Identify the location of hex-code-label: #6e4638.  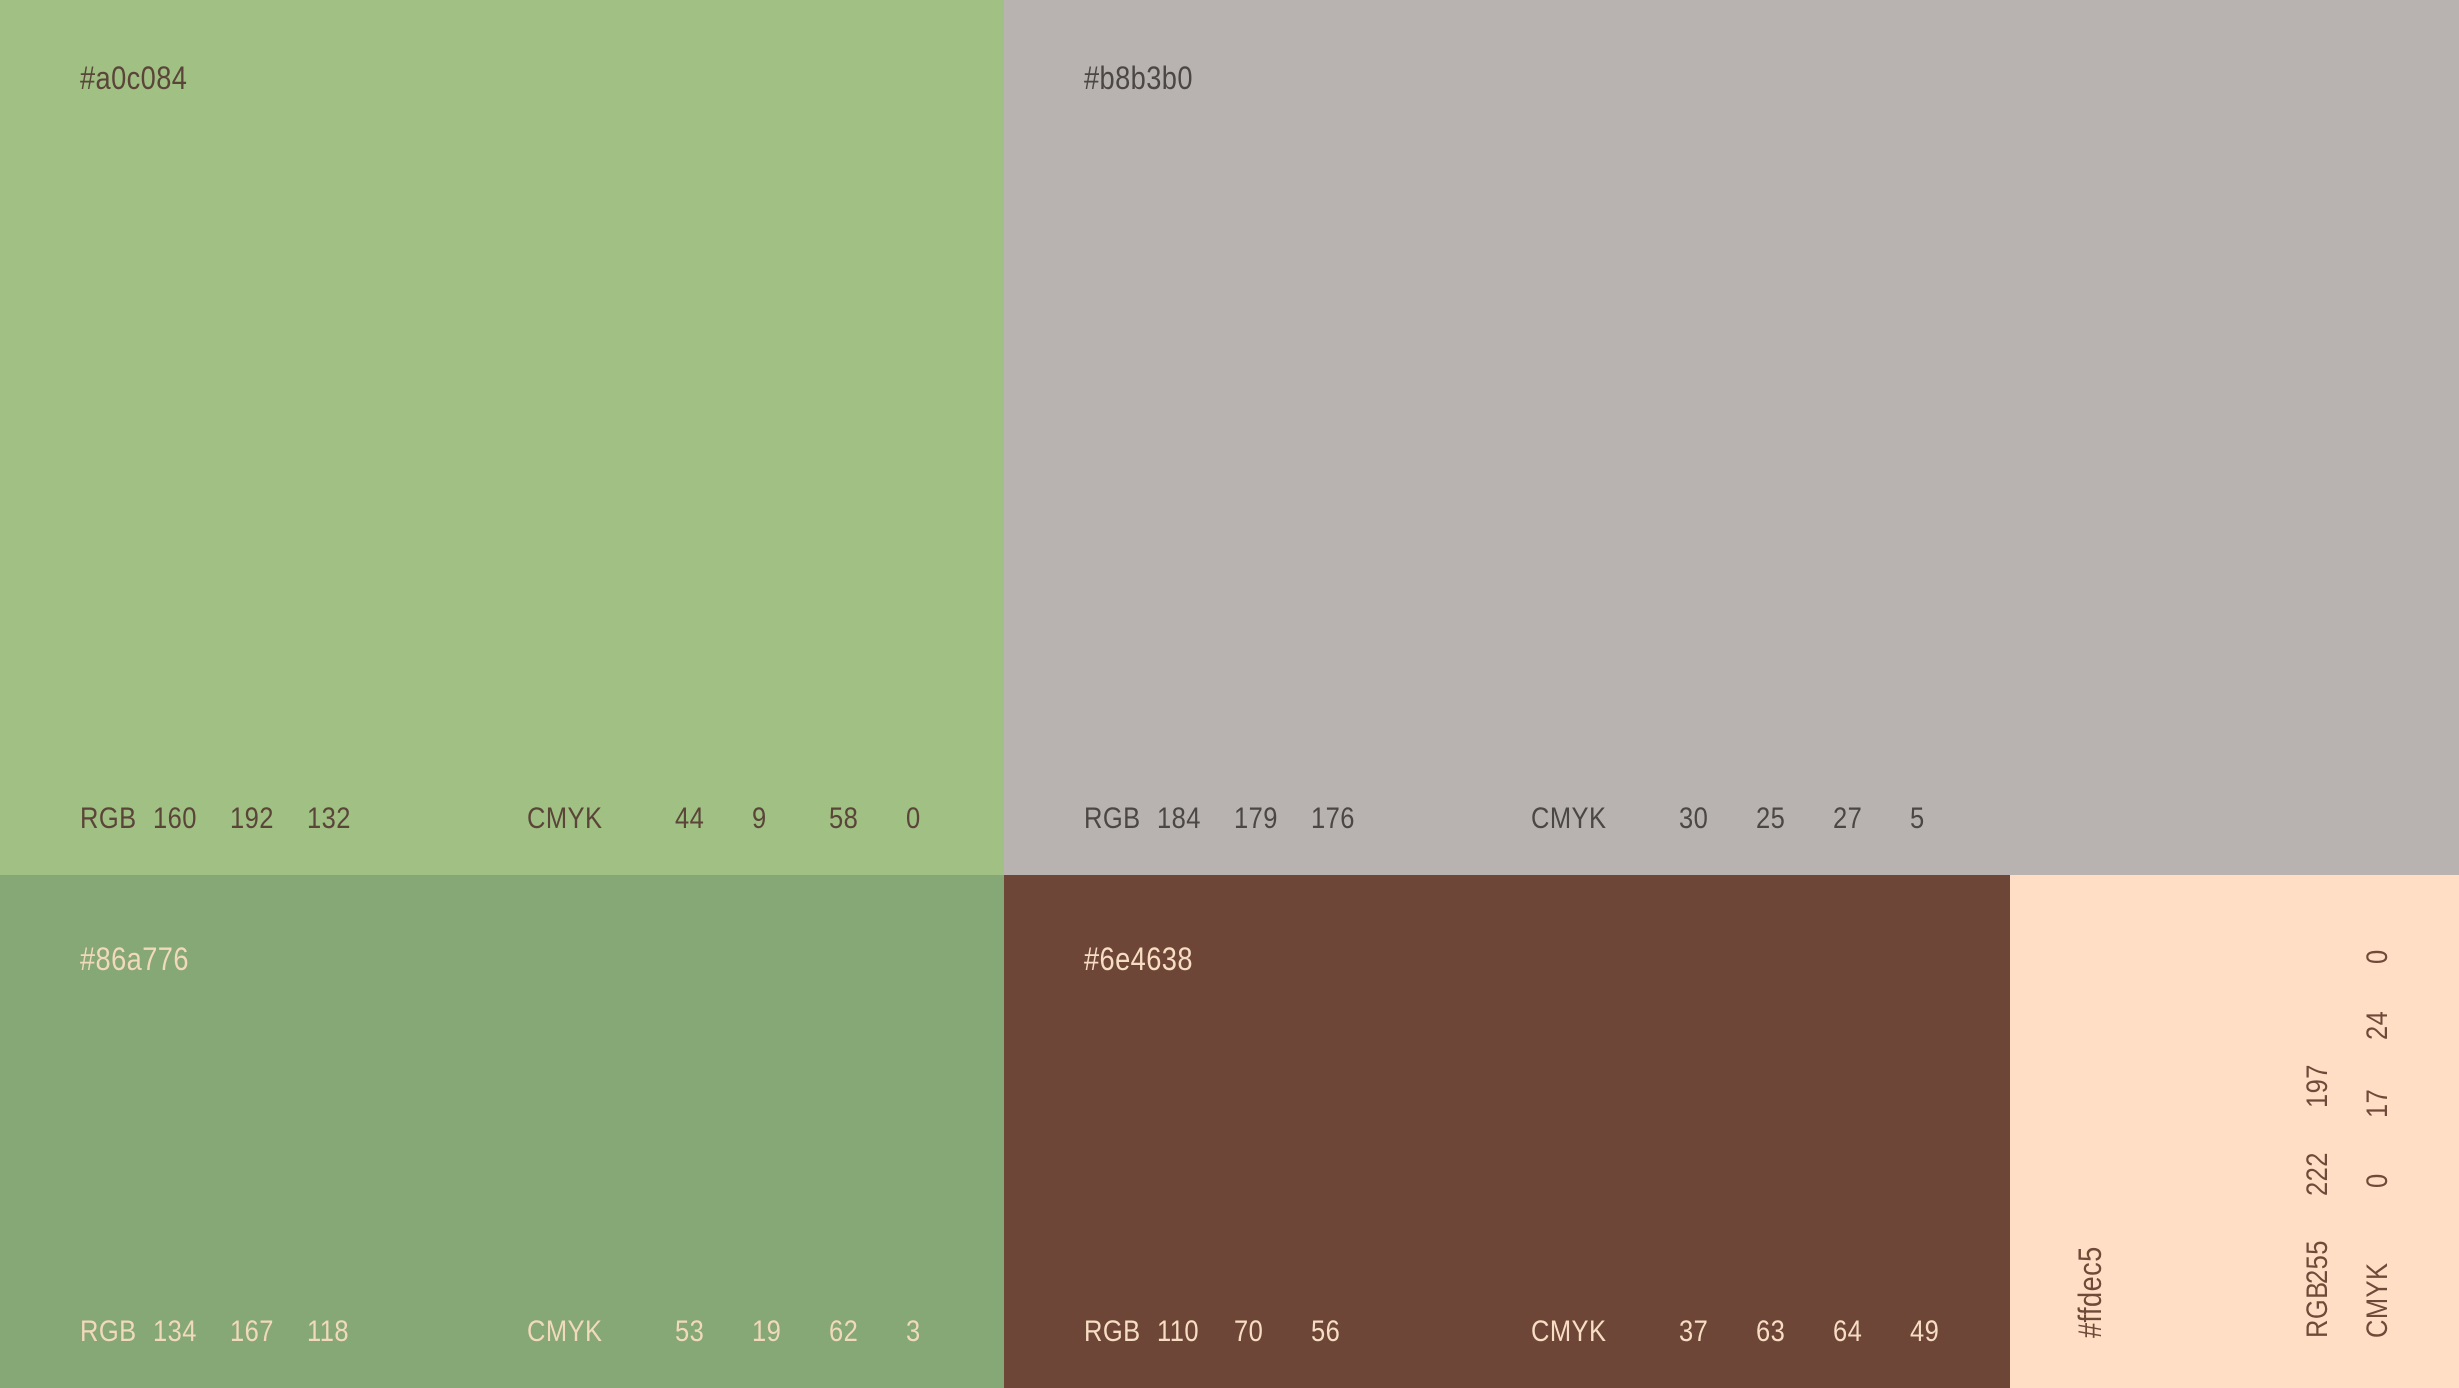
(1138, 959).